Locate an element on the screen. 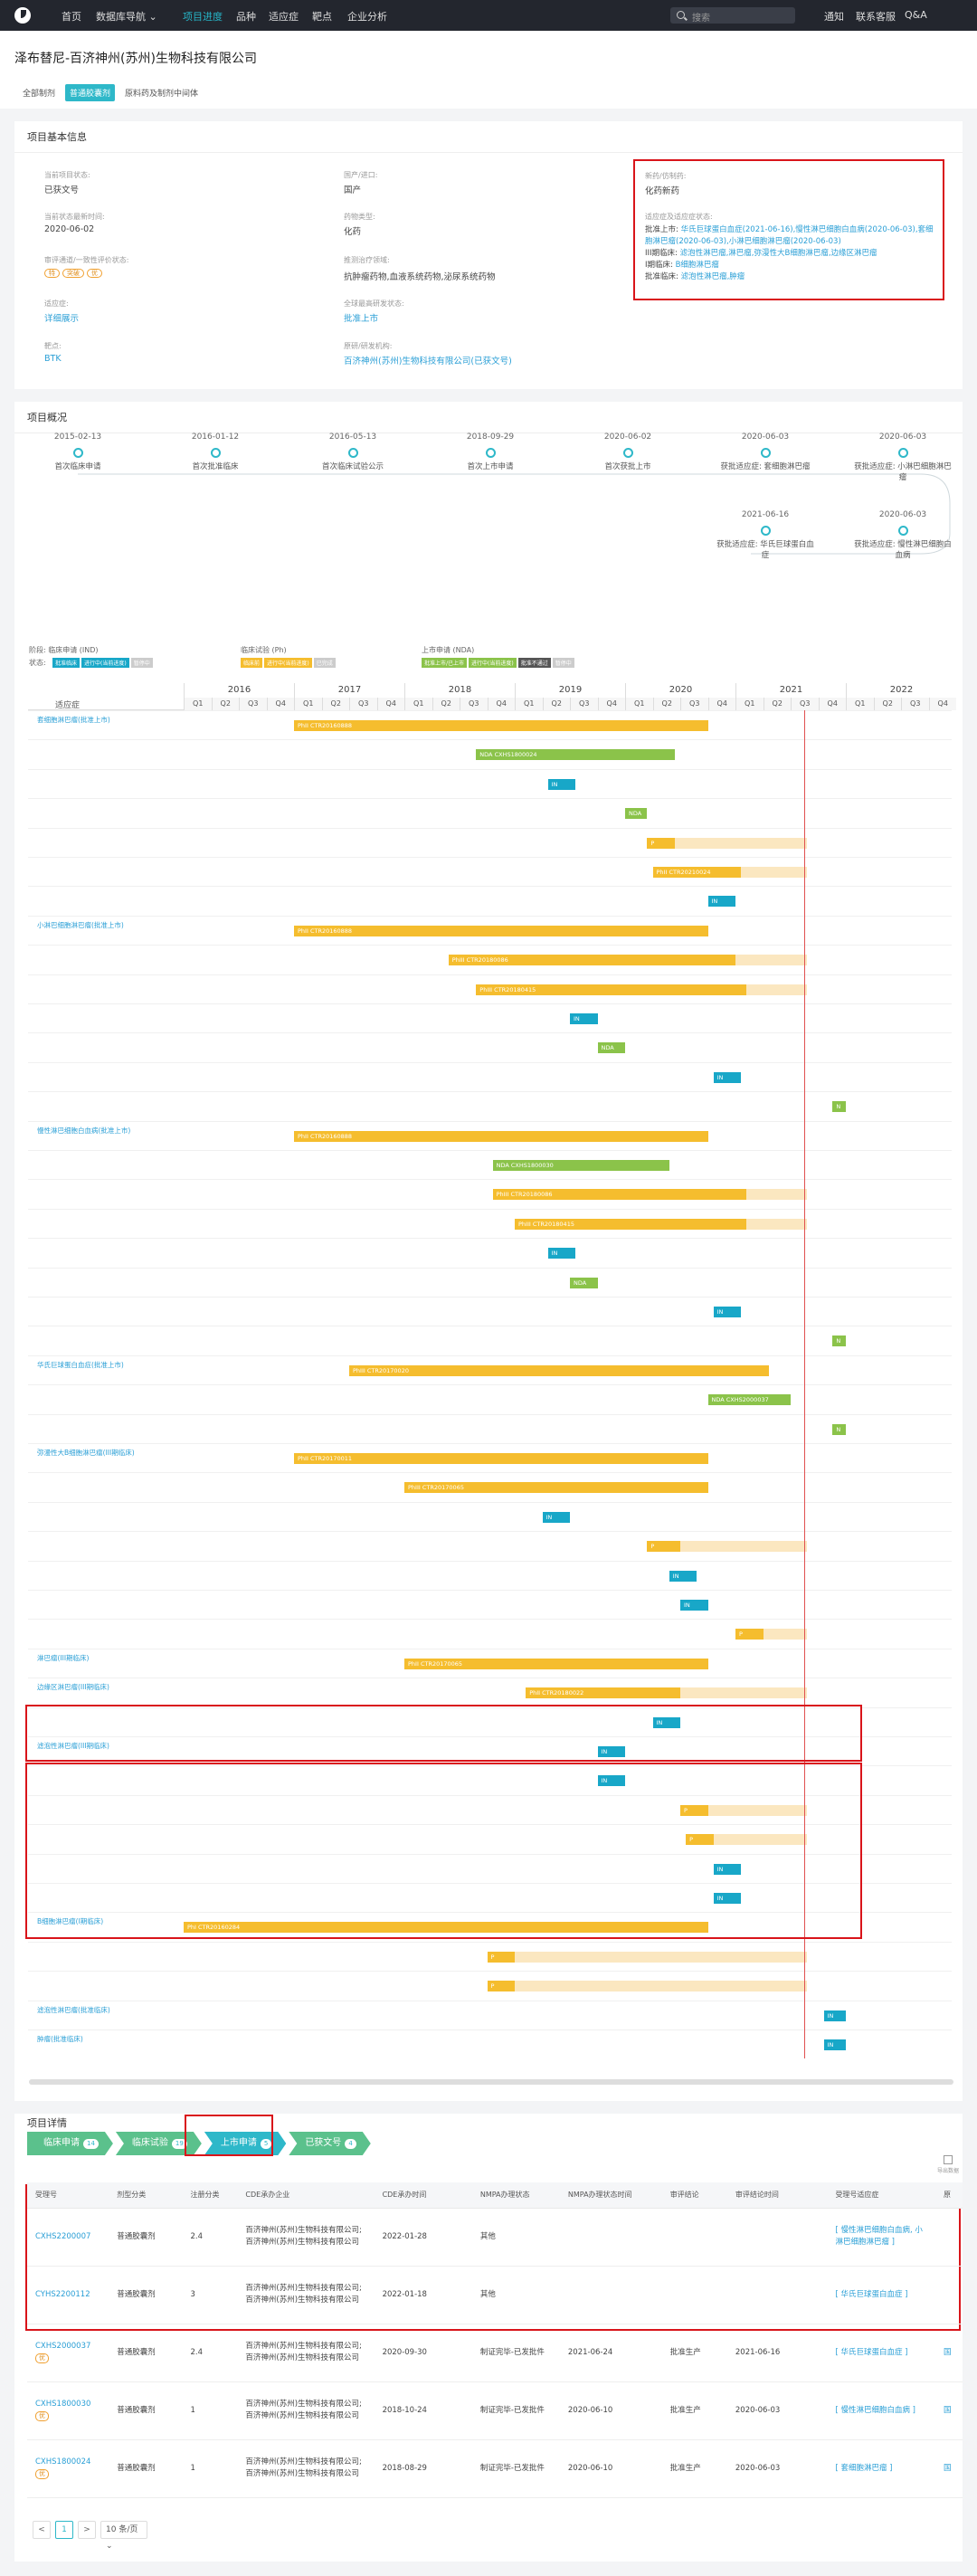 Image resolution: width=977 pixels, height=2576 pixels. cell-indication: [ 套细胞淋巴瘤 ] is located at coordinates (881, 2468).